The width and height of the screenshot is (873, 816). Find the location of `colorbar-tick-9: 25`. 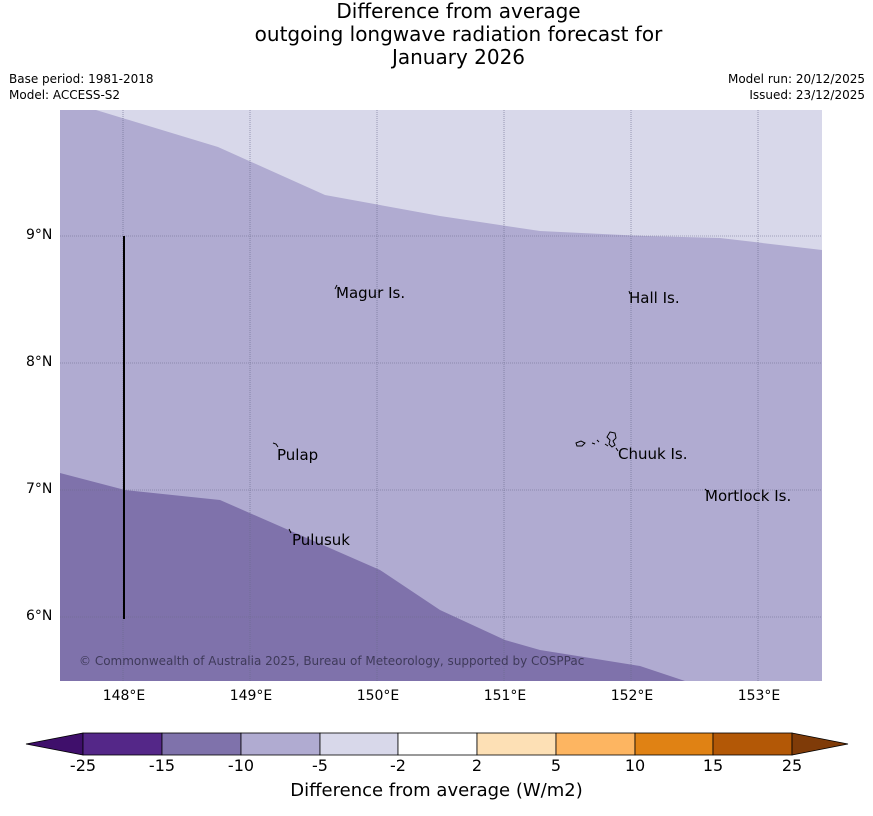

colorbar-tick-9: 25 is located at coordinates (792, 765).